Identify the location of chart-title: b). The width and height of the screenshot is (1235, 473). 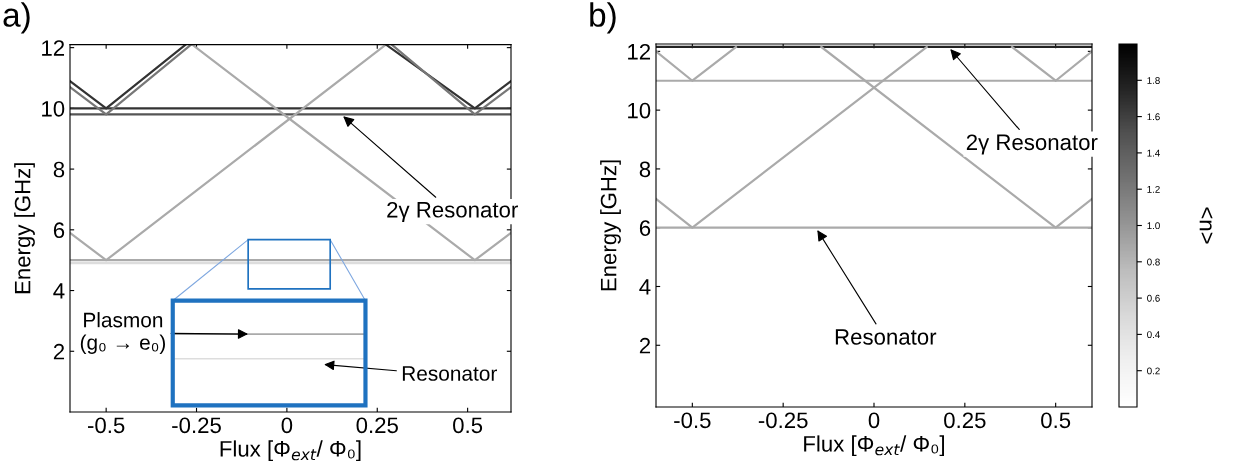
(603, 18).